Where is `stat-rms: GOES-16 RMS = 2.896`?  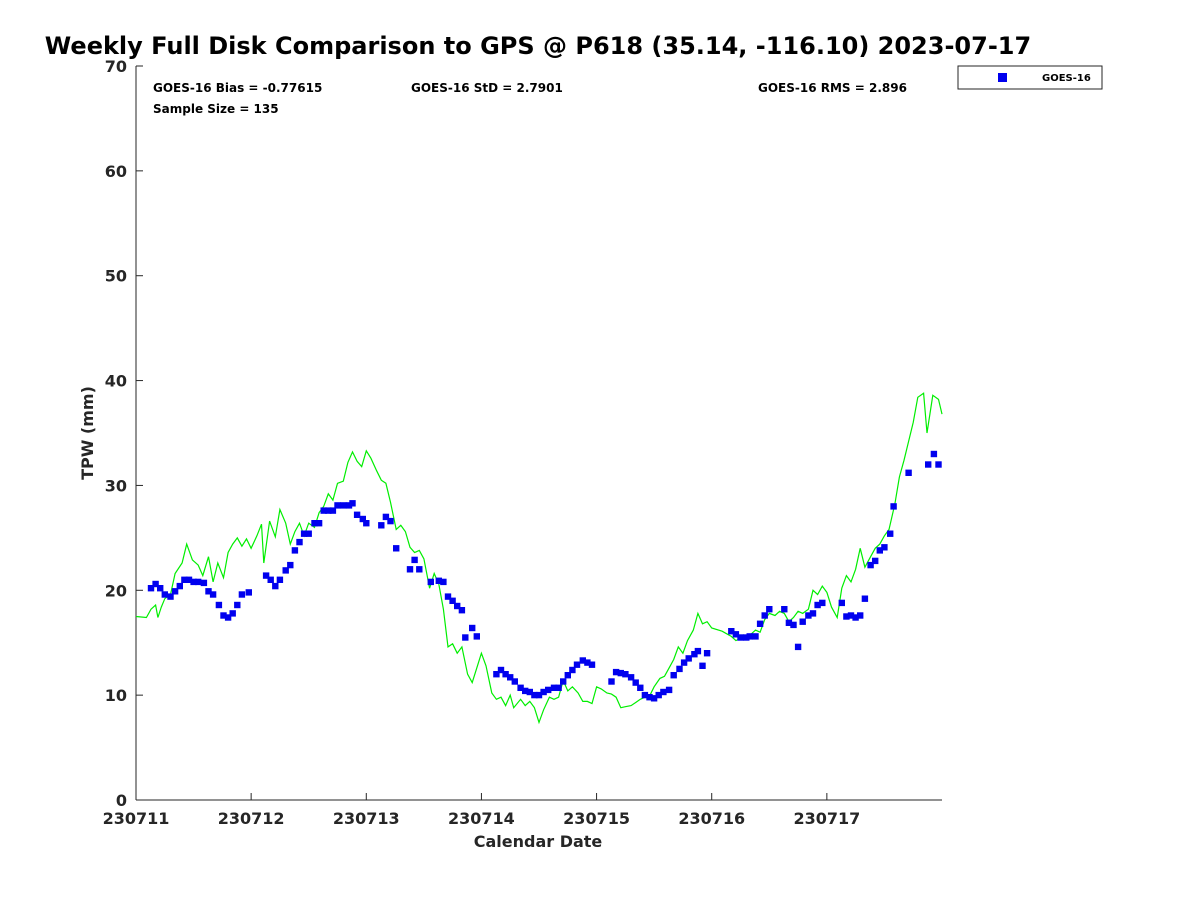
stat-rms: GOES-16 RMS = 2.896 is located at coordinates (832, 88).